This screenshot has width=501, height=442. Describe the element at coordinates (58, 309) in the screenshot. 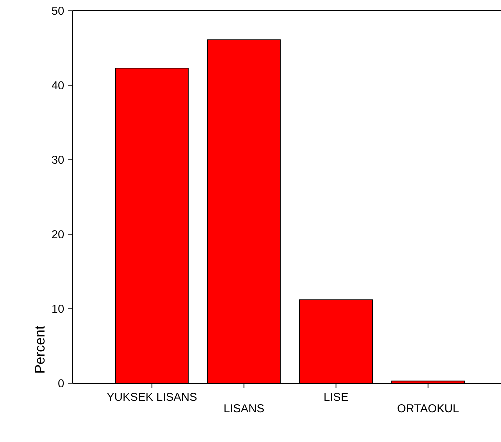

I see `y-tick-label: 10` at that location.